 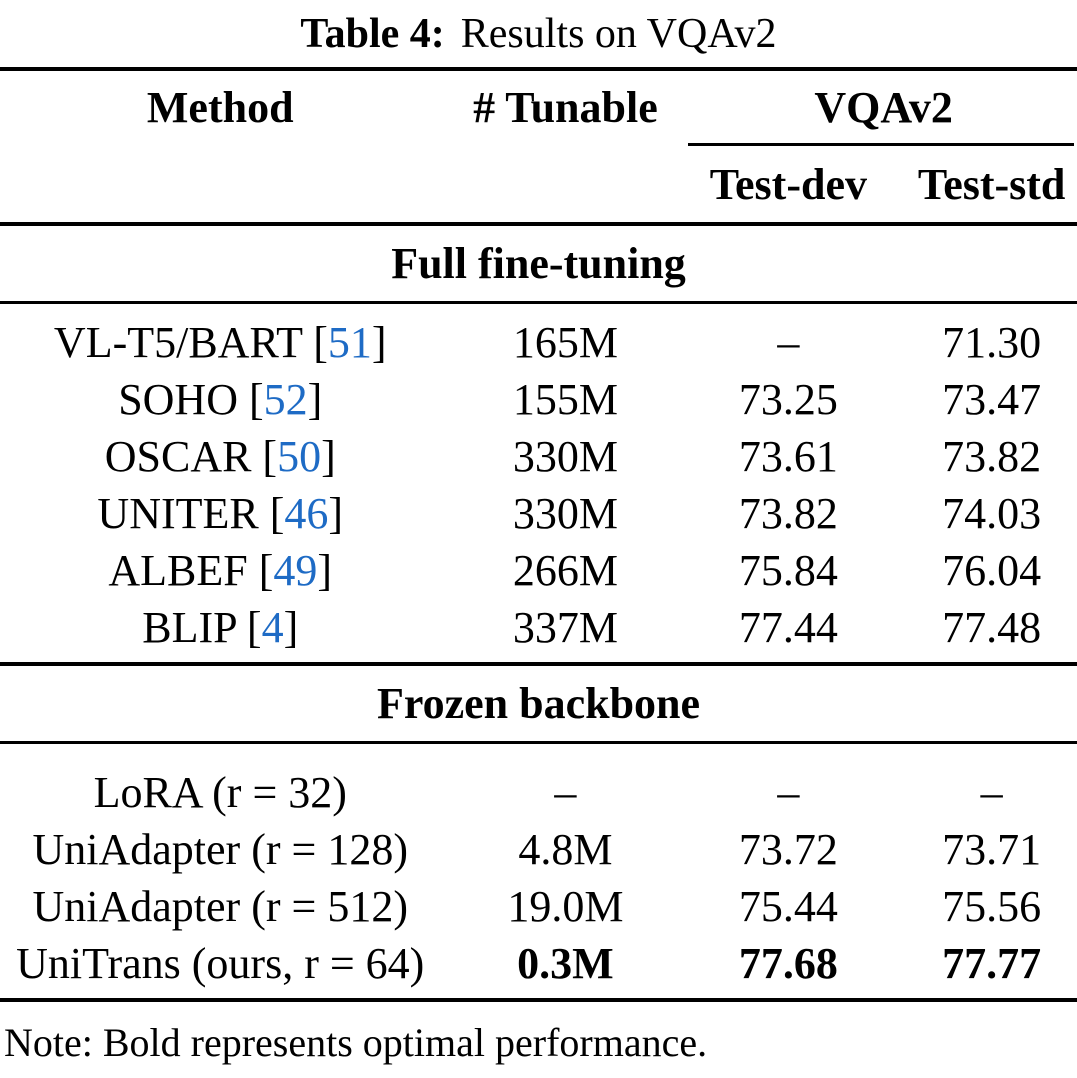 What do you see at coordinates (202, 627) in the screenshot?
I see `method-name: BLIP [` at bounding box center [202, 627].